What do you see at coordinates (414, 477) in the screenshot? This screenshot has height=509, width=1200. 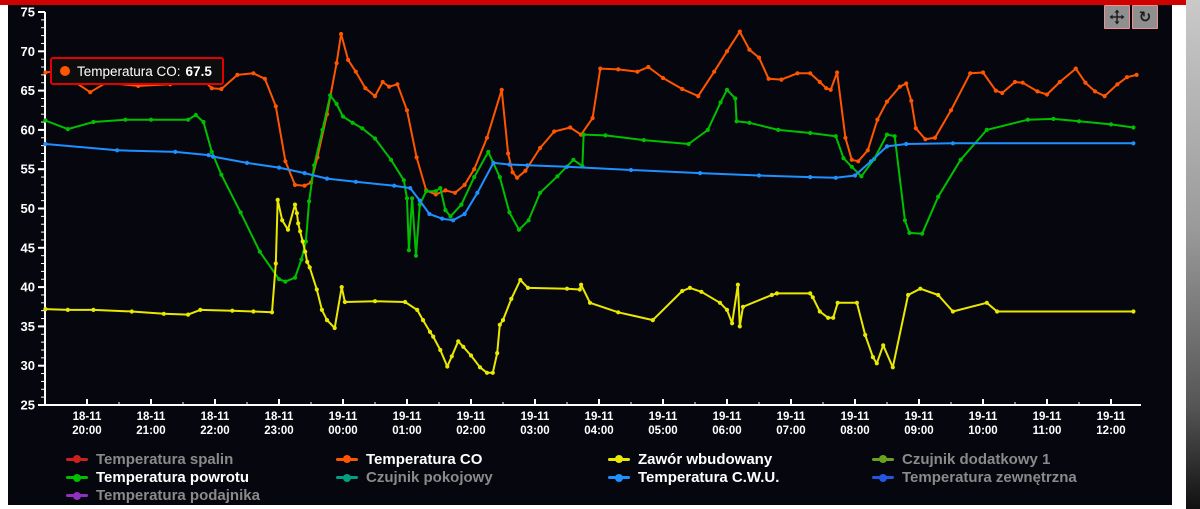 I see `legend-item-czujnik-pokojowy: Czujnik pokojowy` at bounding box center [414, 477].